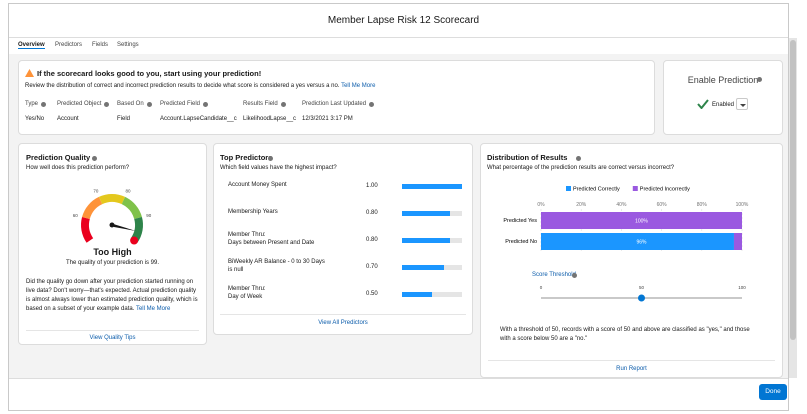 Image resolution: width=807 pixels, height=414 pixels. What do you see at coordinates (372, 266) in the screenshot?
I see `predictor-score: 0.70` at bounding box center [372, 266].